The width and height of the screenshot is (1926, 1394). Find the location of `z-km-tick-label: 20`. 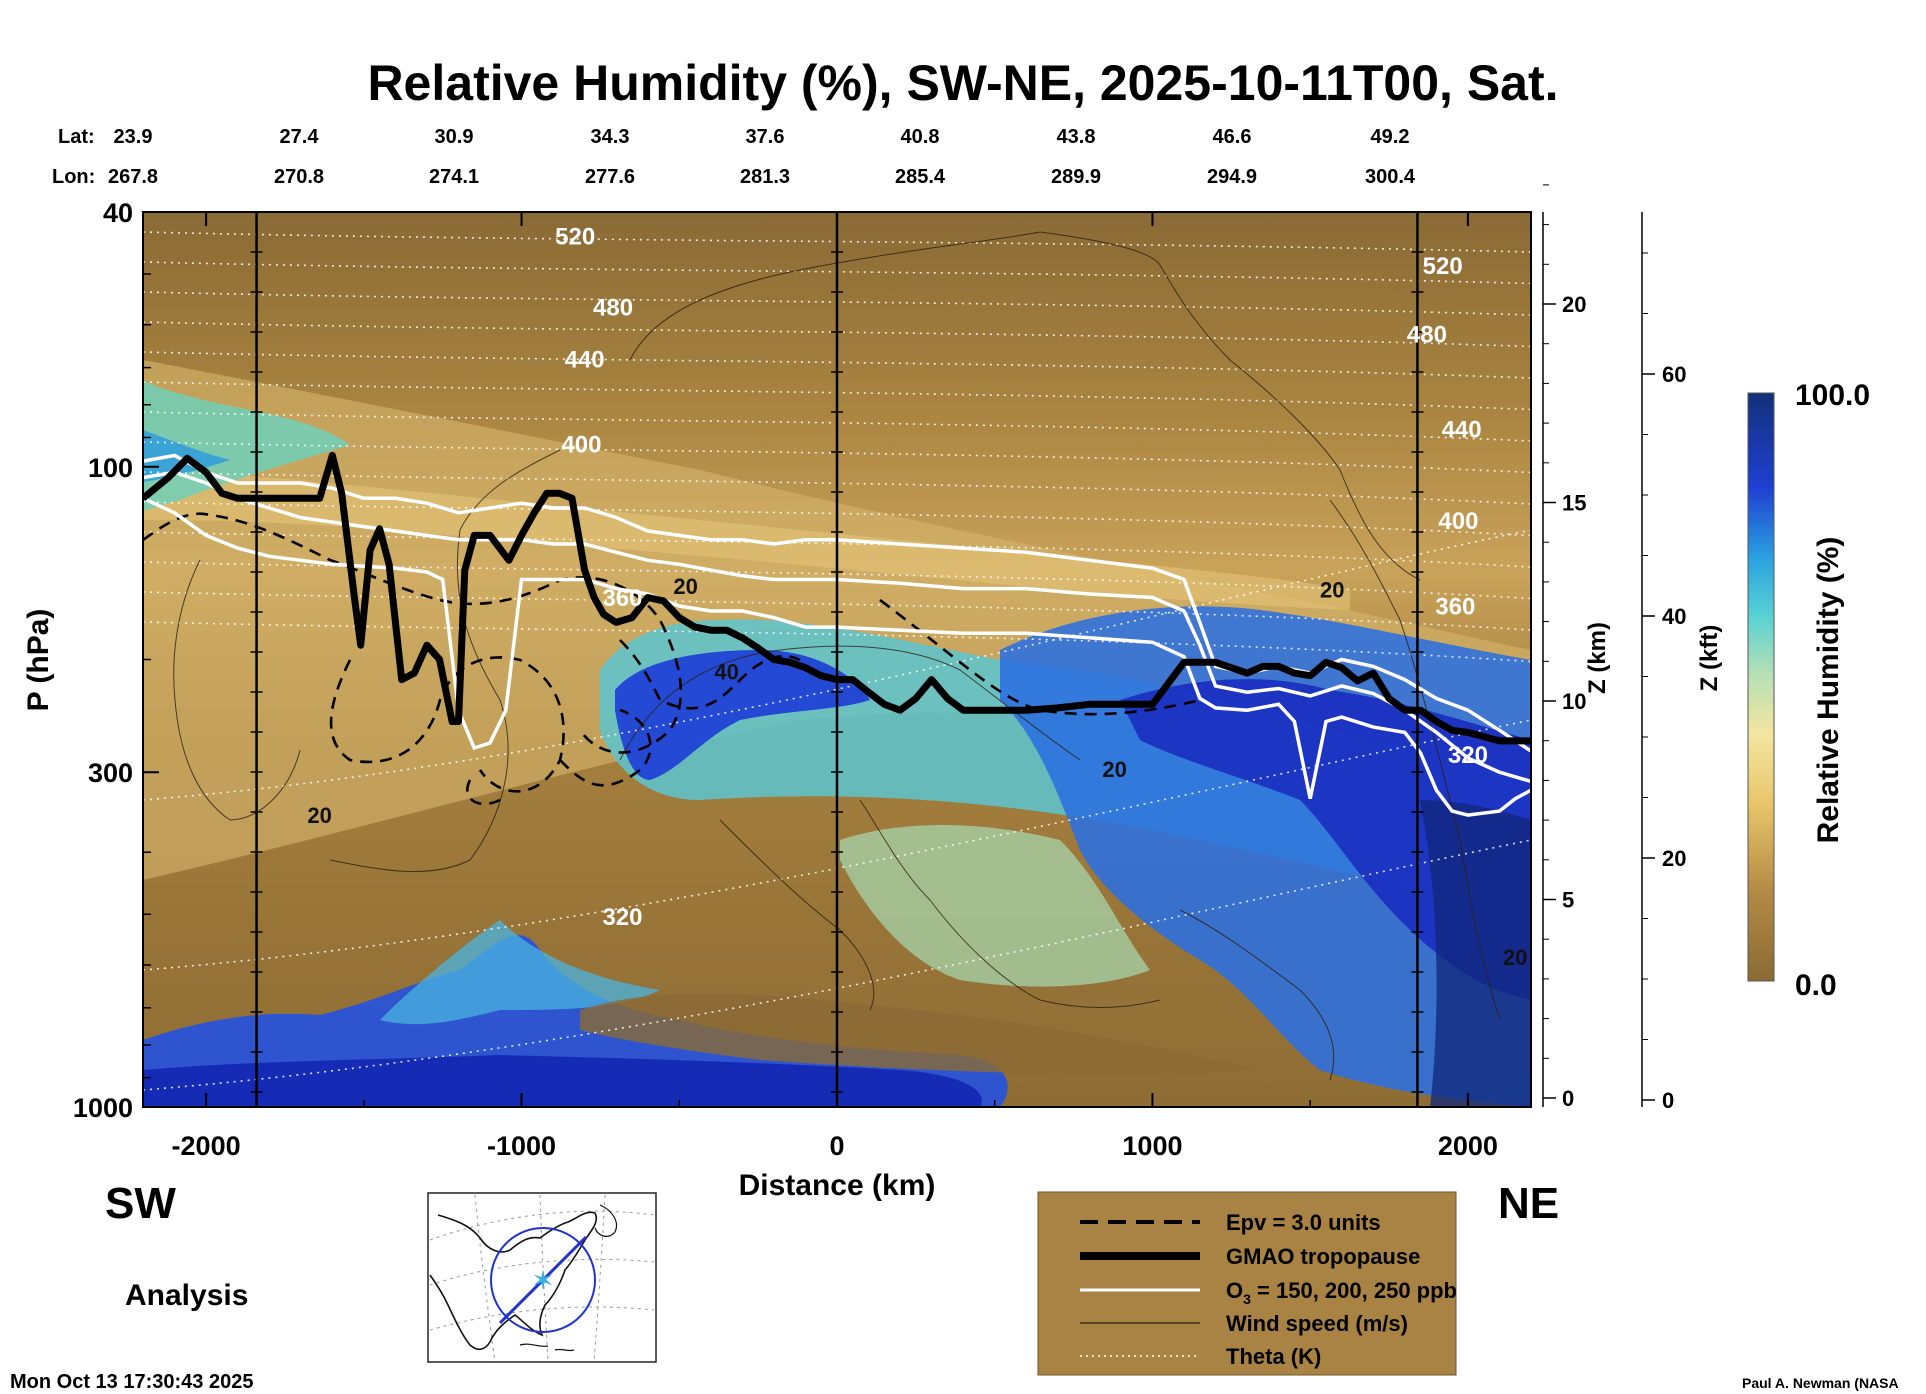

z-km-tick-label: 20 is located at coordinates (1574, 304).